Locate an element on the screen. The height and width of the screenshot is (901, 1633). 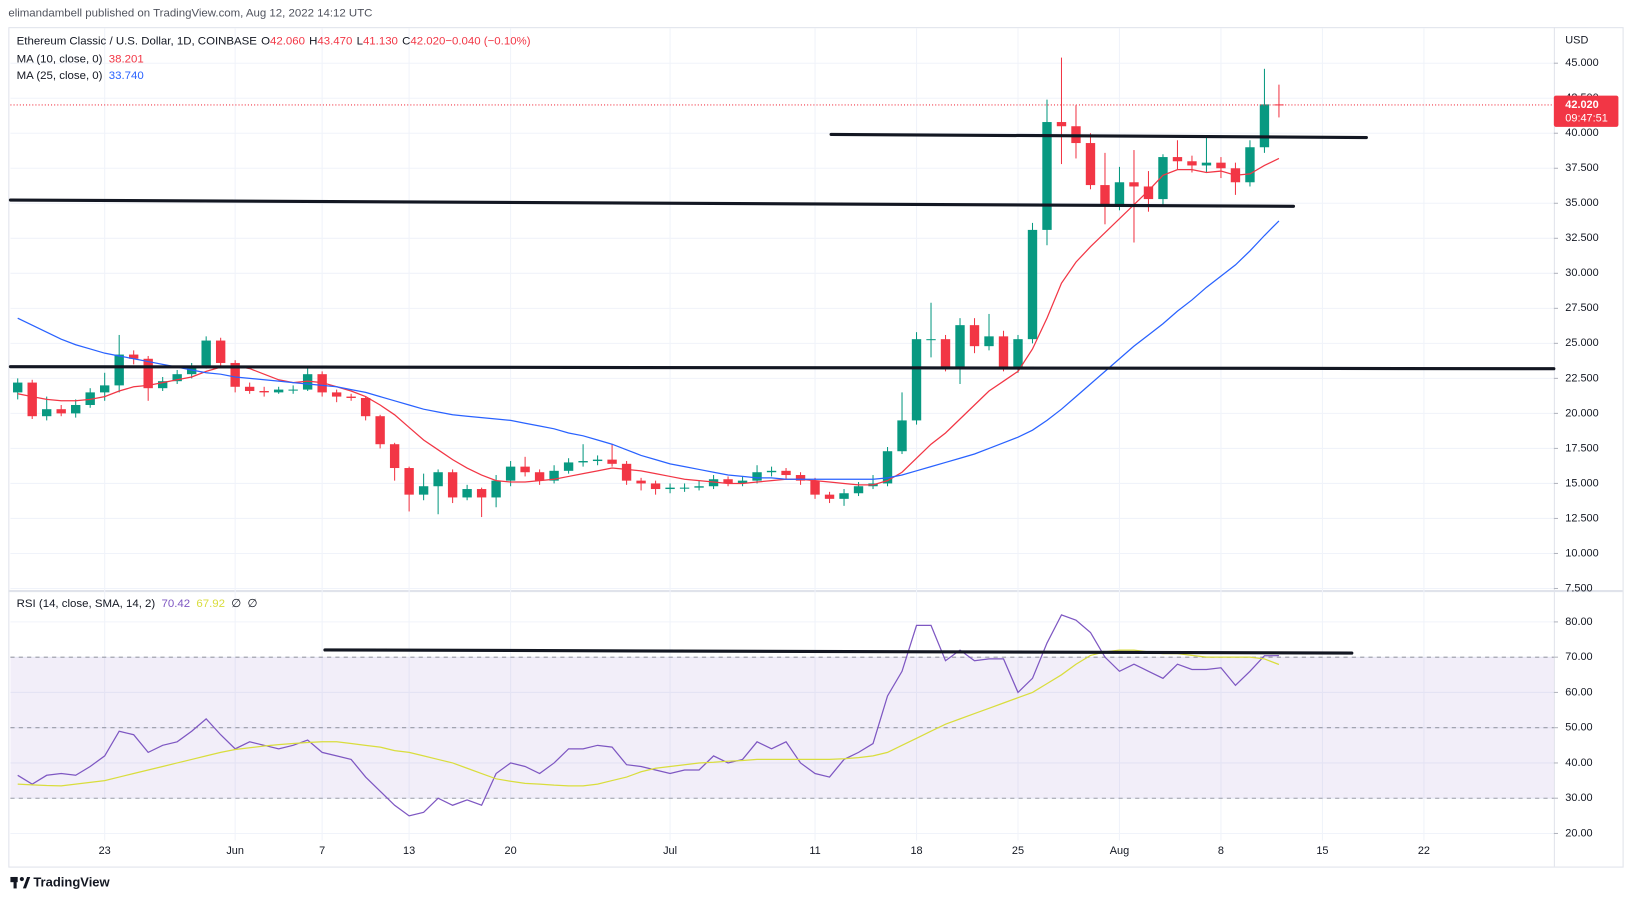
y-tick-label: 12.500 is located at coordinates (1581, 518).